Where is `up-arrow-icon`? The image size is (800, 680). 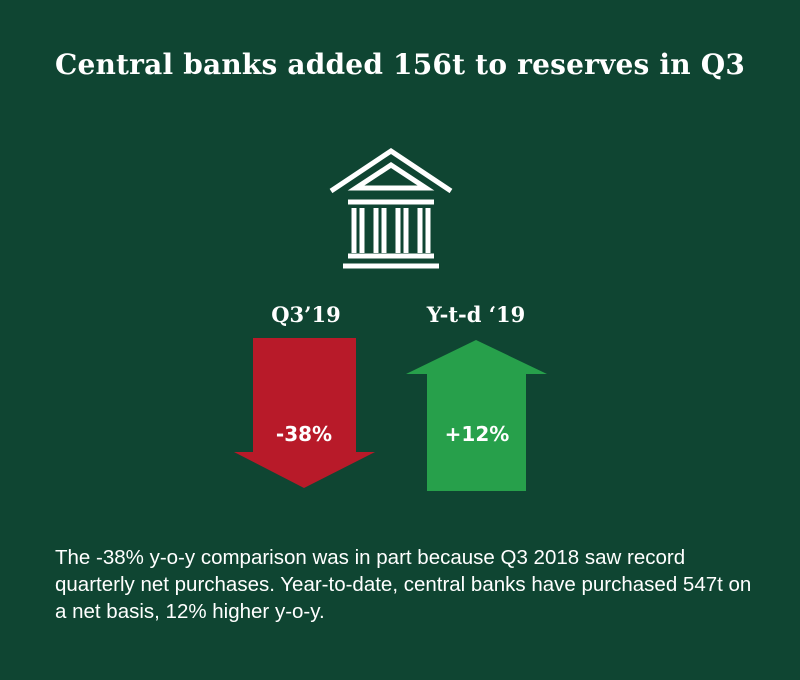 up-arrow-icon is located at coordinates (476, 415).